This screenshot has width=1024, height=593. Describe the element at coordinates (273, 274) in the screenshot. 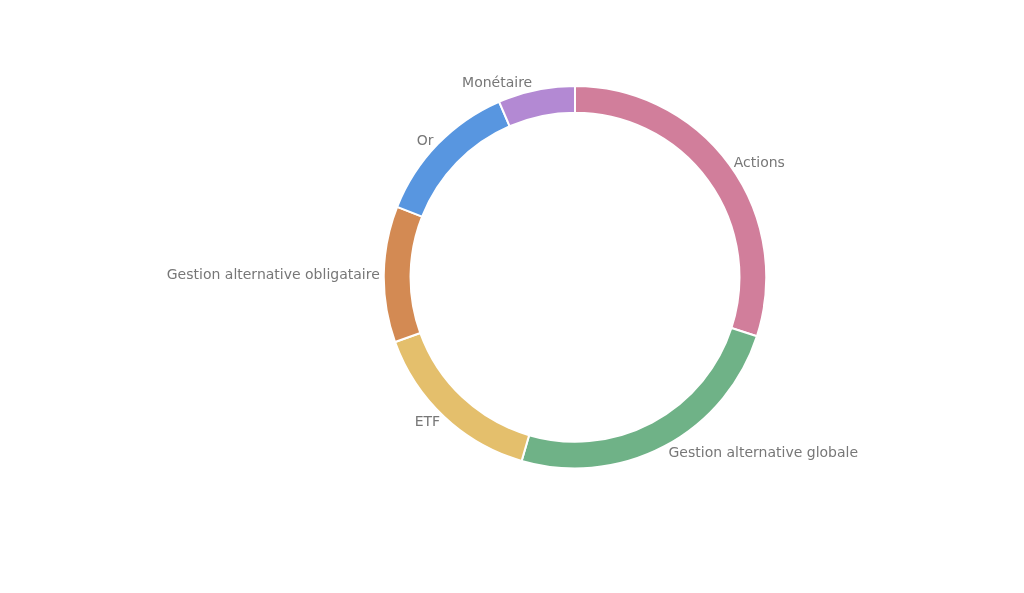

I see `slice-label: Gestion alternative obligataire` at that location.